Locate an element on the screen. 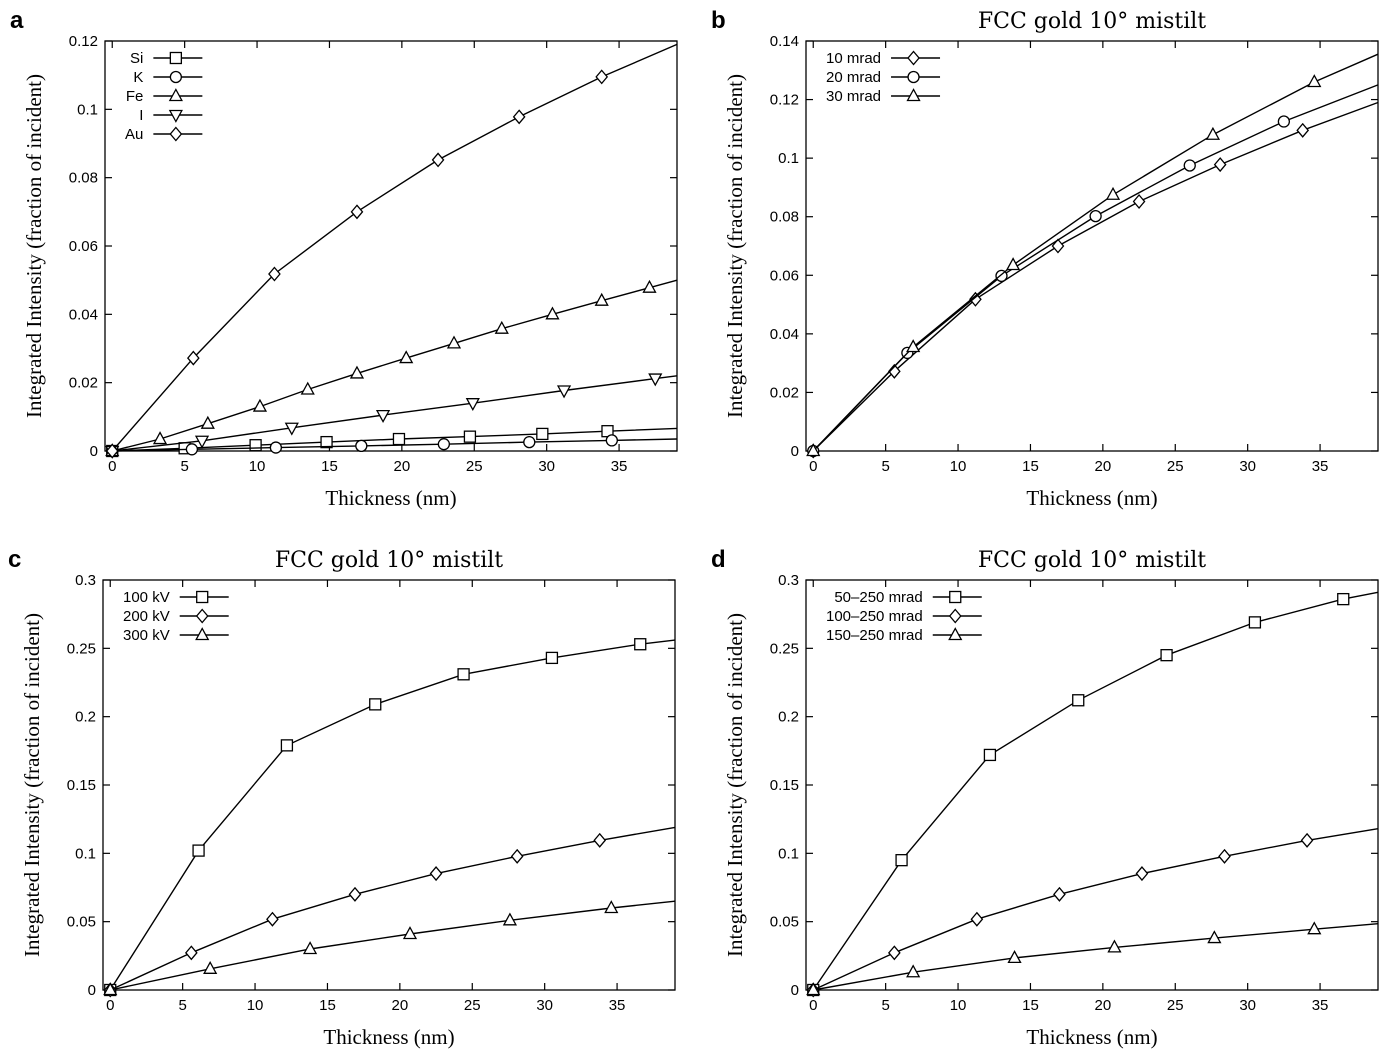  y-tick-label: 0.3 is located at coordinates (85, 580).